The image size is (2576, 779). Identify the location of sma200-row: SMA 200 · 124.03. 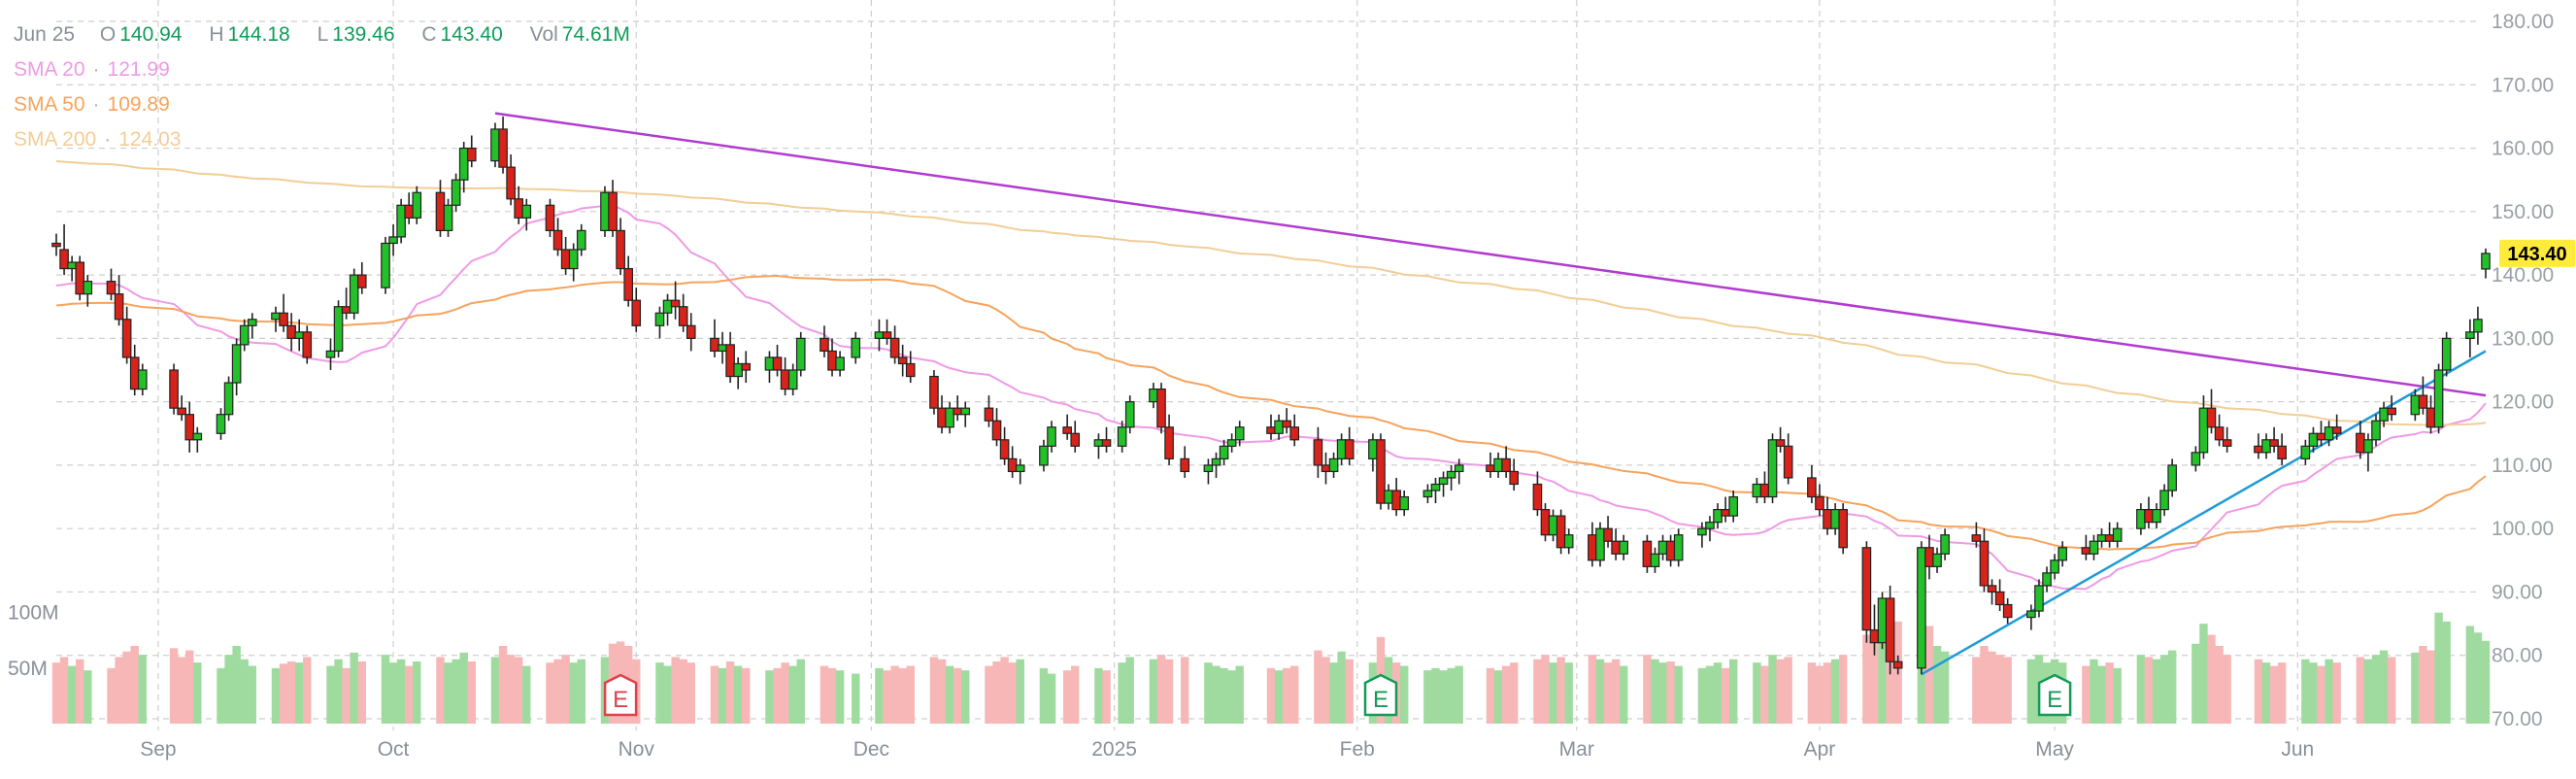
(98, 139).